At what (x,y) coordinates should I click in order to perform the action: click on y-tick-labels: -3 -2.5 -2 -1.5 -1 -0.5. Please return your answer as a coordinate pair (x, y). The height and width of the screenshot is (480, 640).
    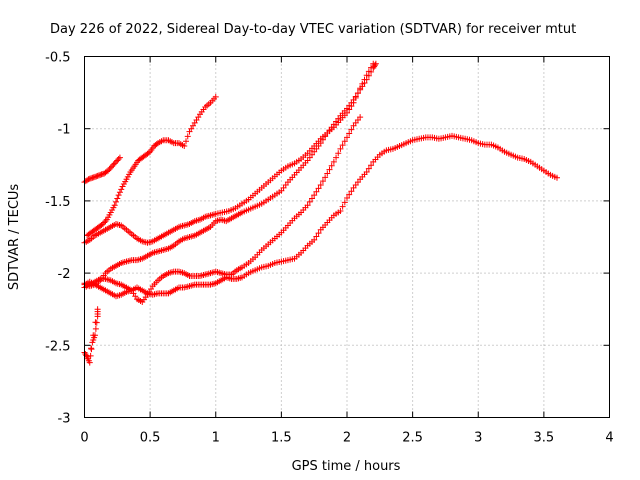
    Looking at the image, I should click on (57, 239).